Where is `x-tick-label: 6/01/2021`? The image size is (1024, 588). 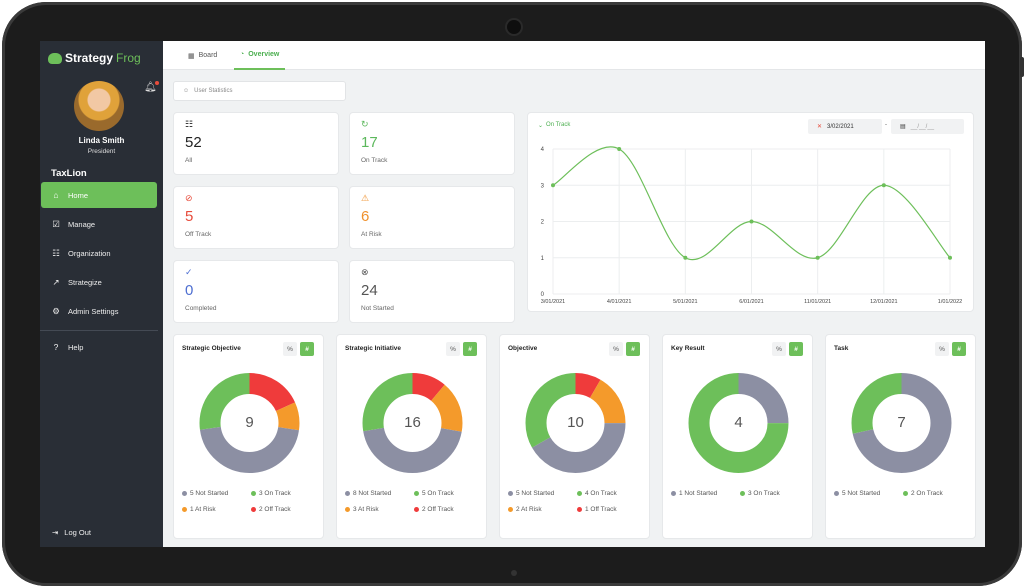
x-tick-label: 6/01/2021 is located at coordinates (751, 302).